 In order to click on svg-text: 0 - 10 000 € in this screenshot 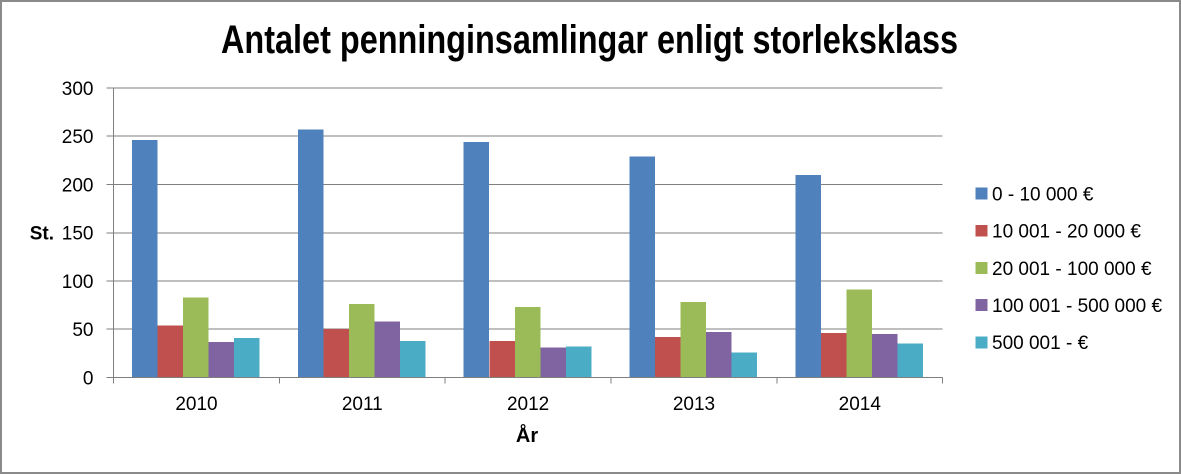, I will do `click(1043, 194)`.